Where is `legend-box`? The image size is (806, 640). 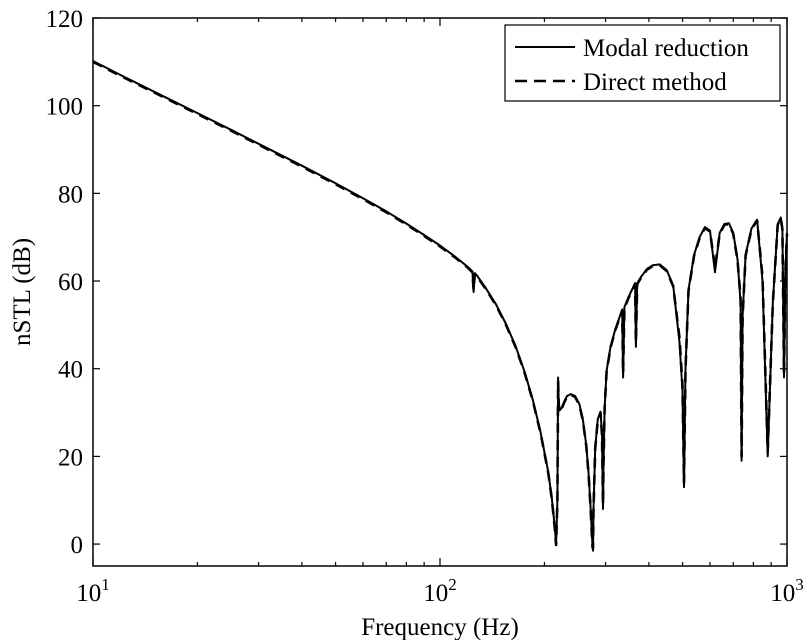 legend-box is located at coordinates (642, 63).